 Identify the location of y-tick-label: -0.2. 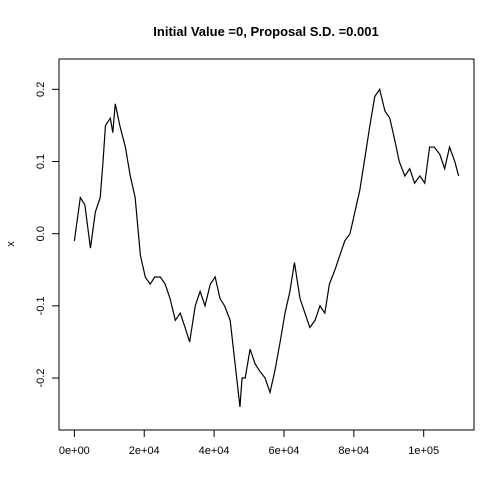
(41, 378).